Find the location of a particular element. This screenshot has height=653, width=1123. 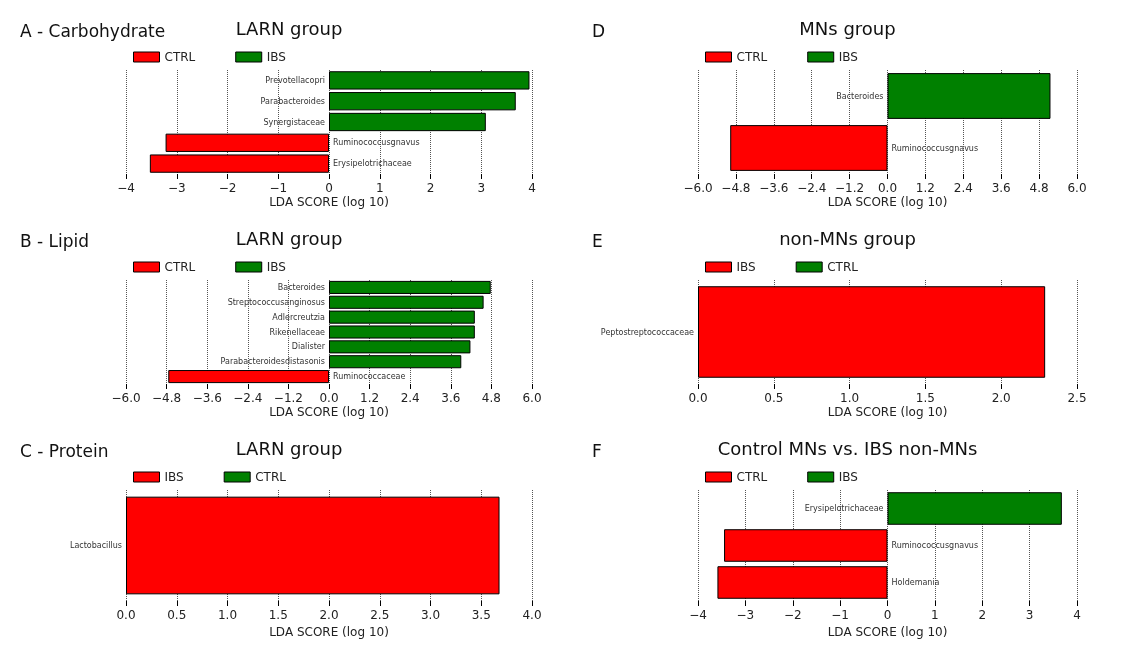

text: B - Lipid is located at coordinates (55, 240).